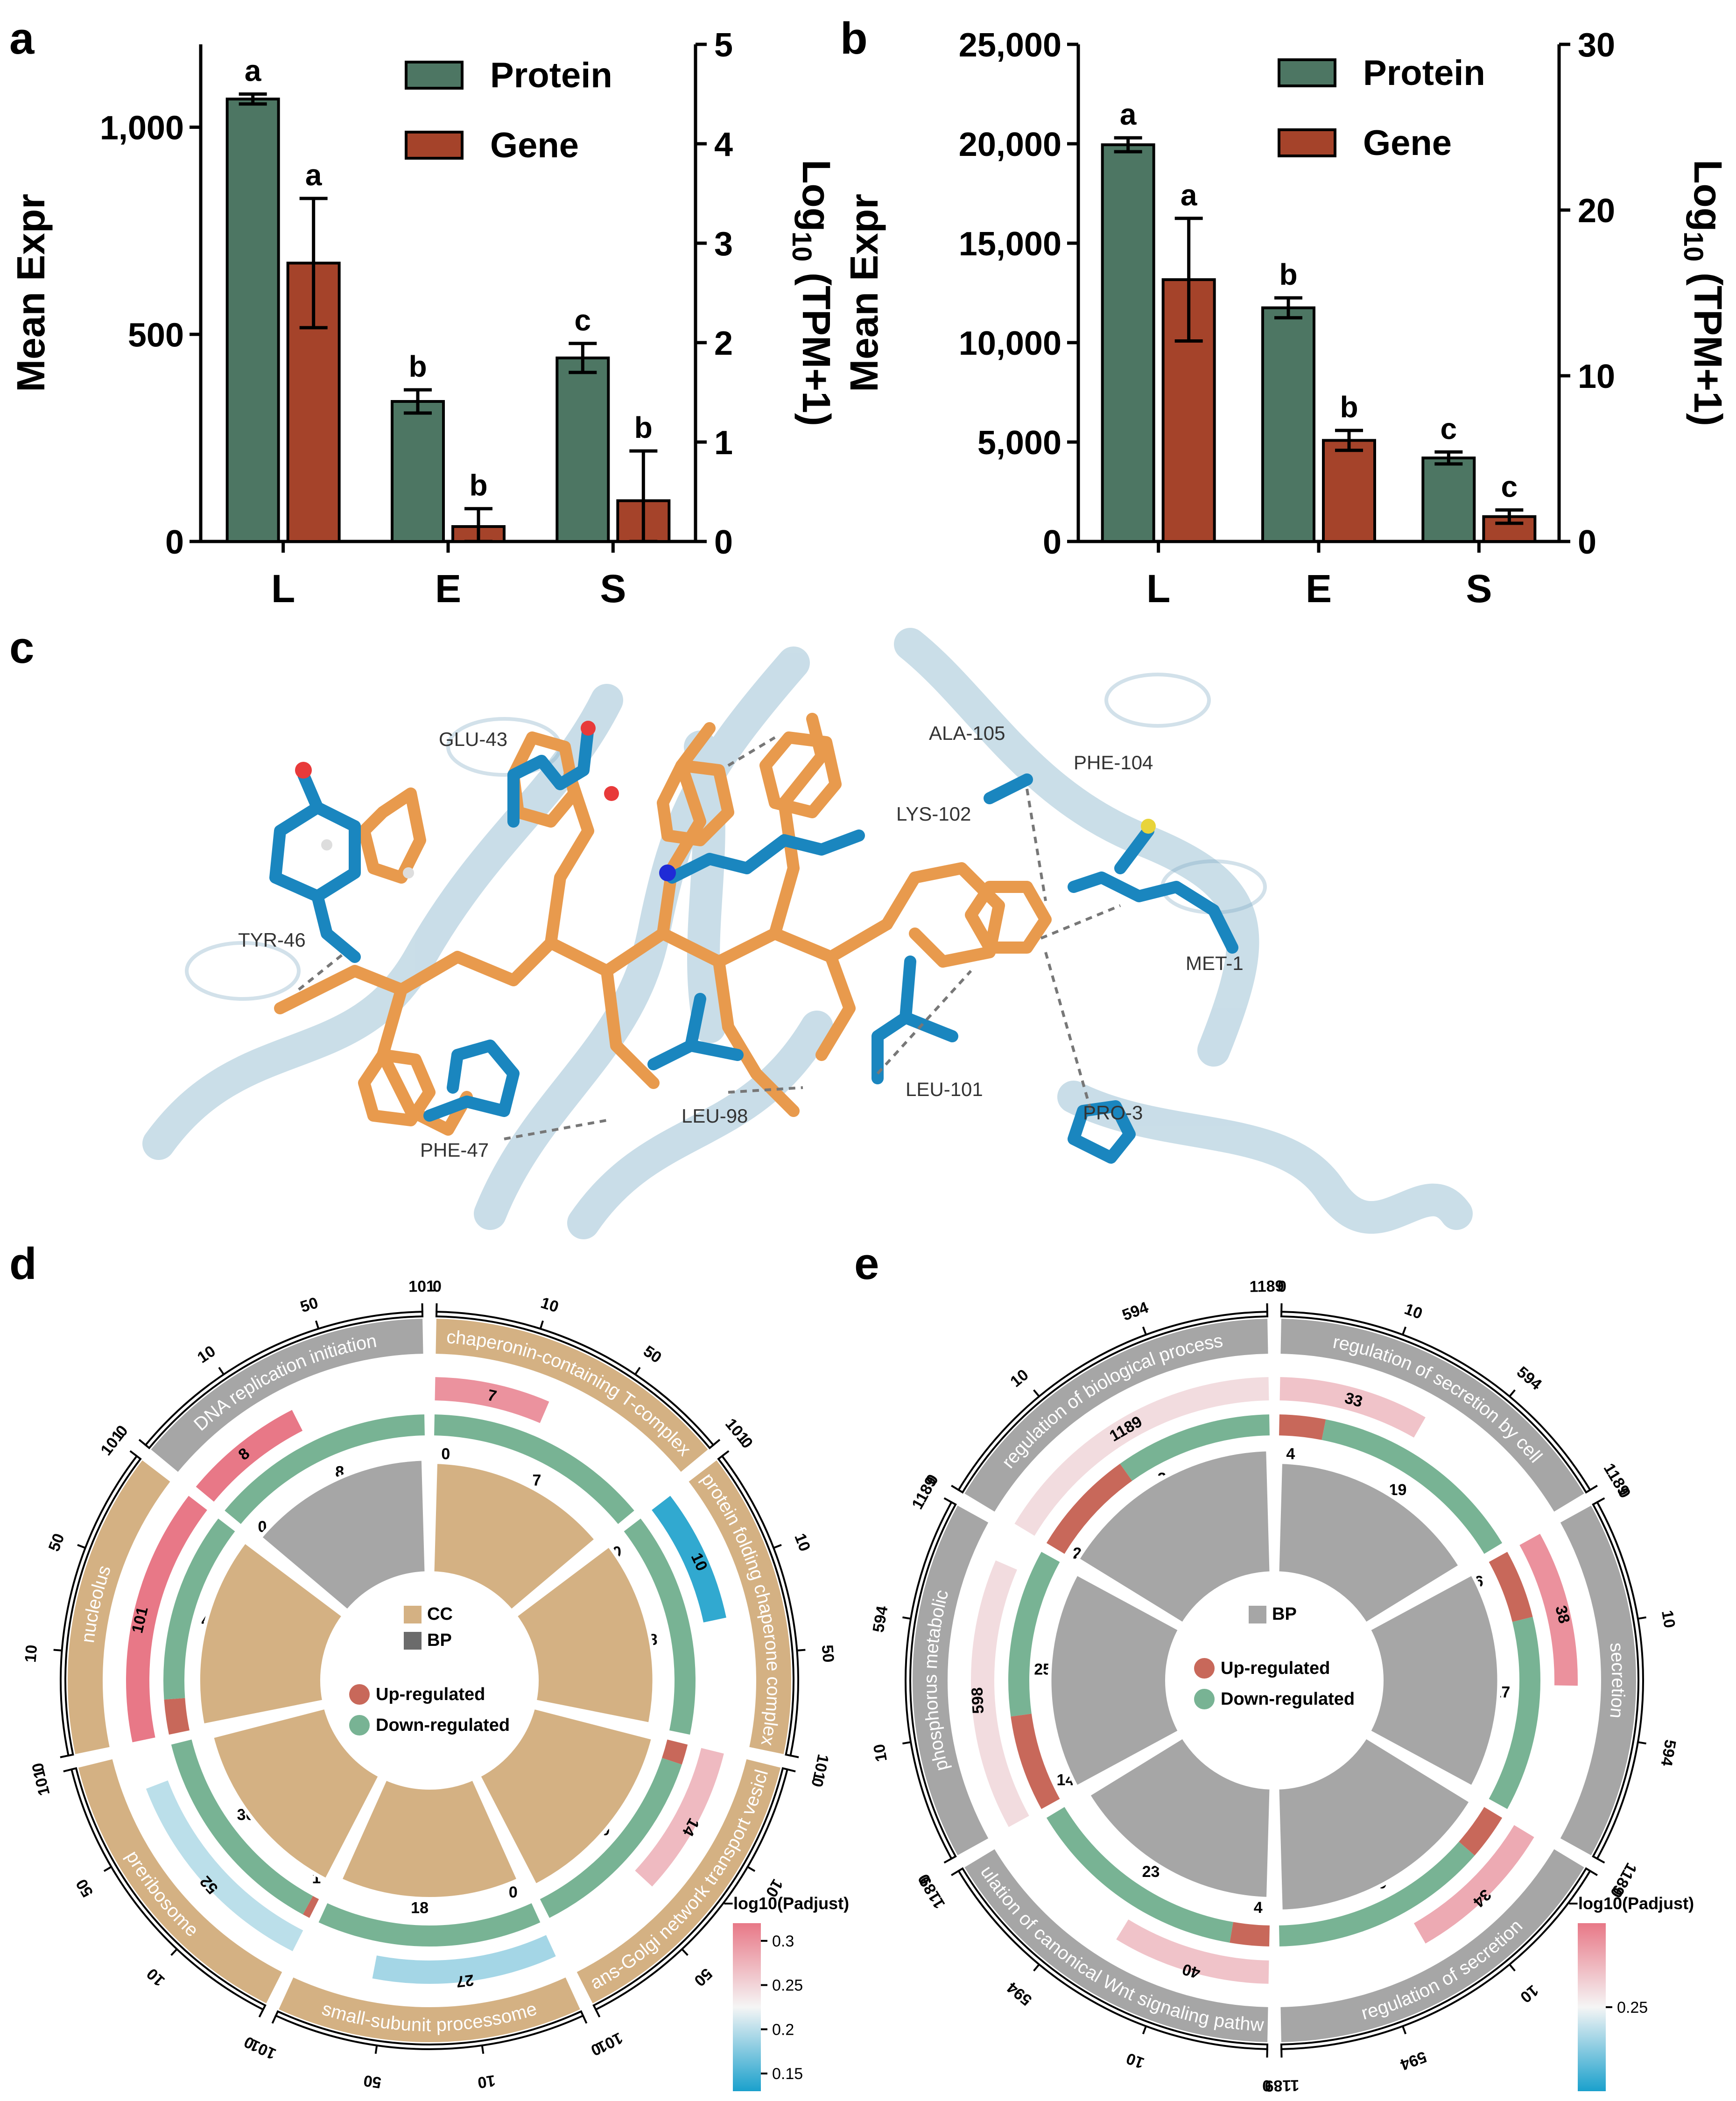  Describe the element at coordinates (1113, 1113) in the screenshot. I see `residue-label-pro3: PRO-3` at that location.